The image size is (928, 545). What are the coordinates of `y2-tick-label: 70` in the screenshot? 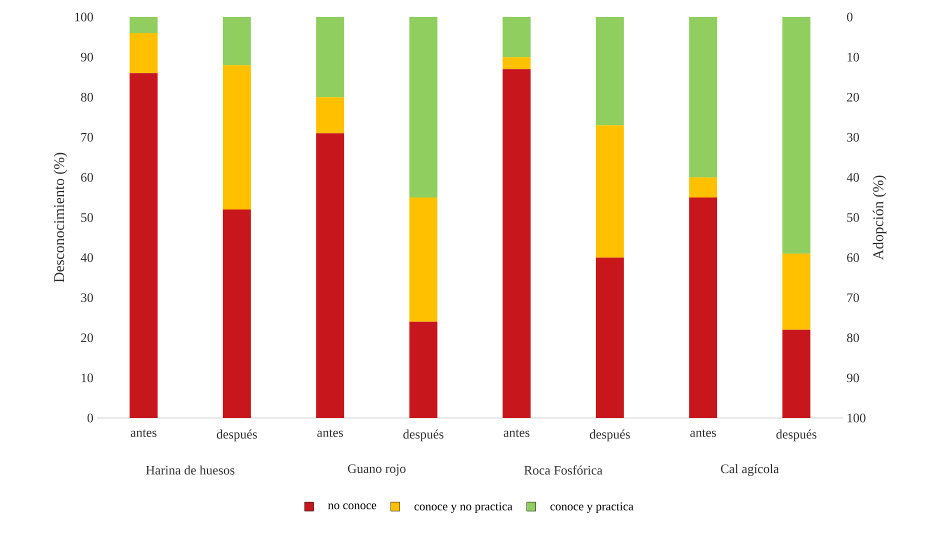 It's located at (853, 297).